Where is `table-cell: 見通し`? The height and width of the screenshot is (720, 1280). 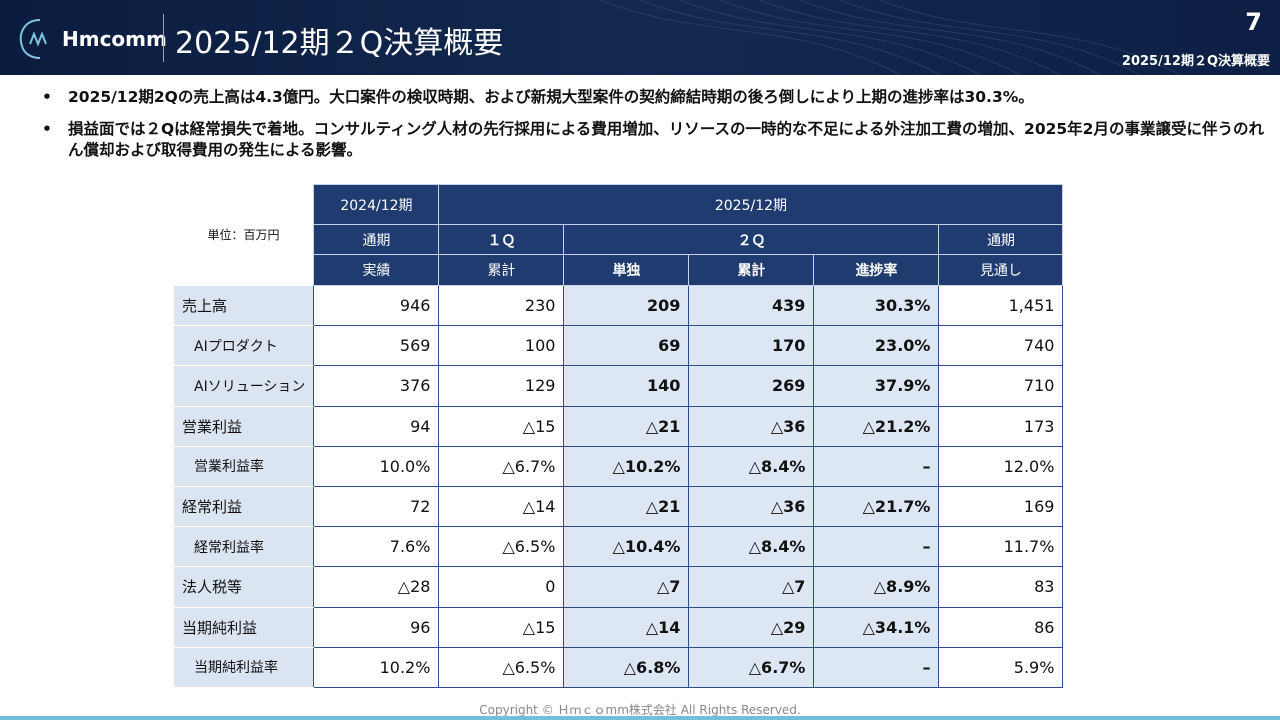
table-cell: 見通し is located at coordinates (1001, 270).